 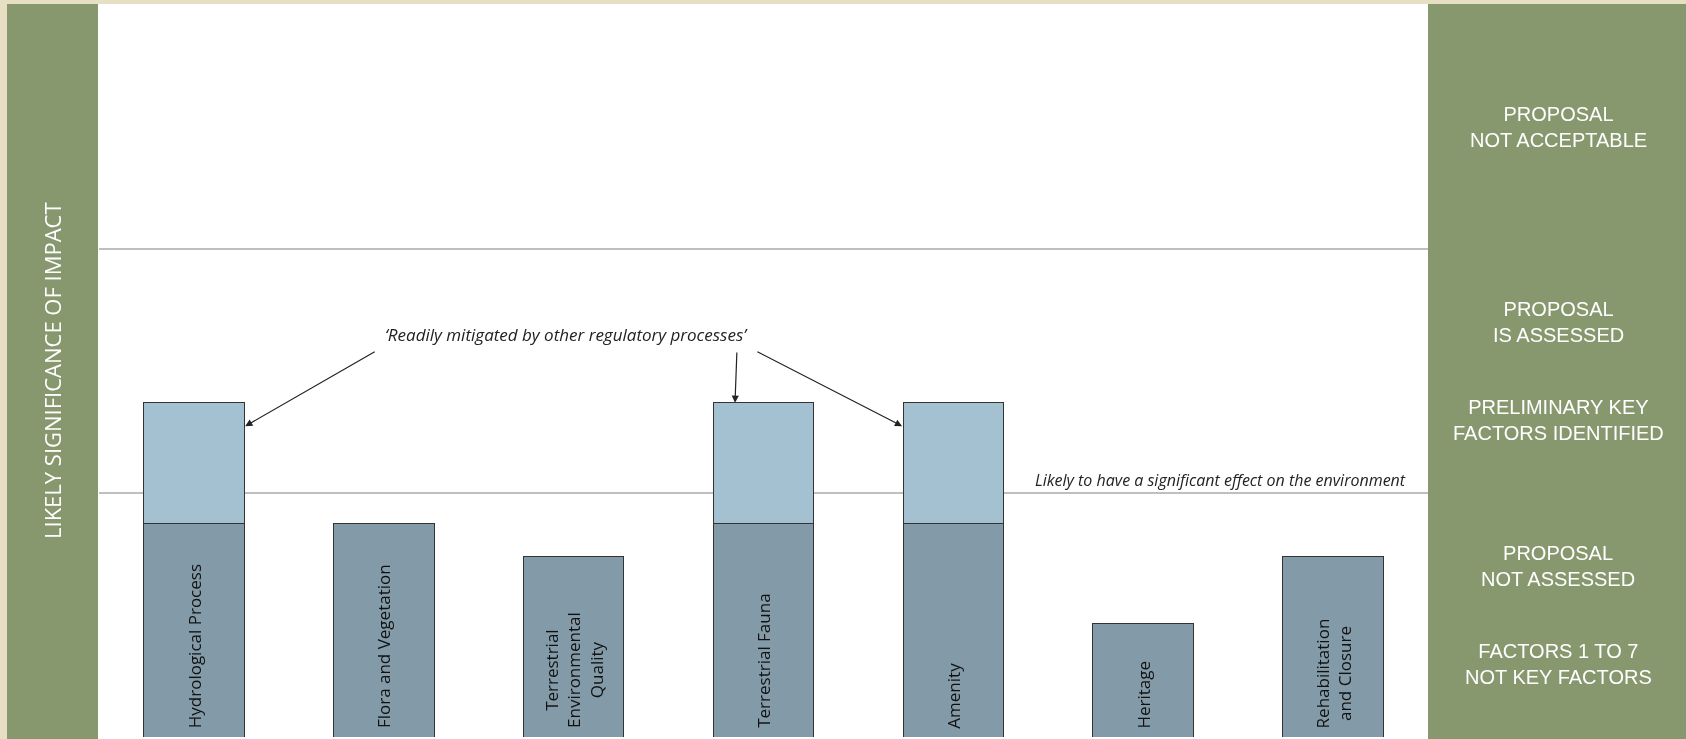 What do you see at coordinates (1558, 664) in the screenshot?
I see `text: FACTORS 1 TO 7 NOT KEY FACTORS` at bounding box center [1558, 664].